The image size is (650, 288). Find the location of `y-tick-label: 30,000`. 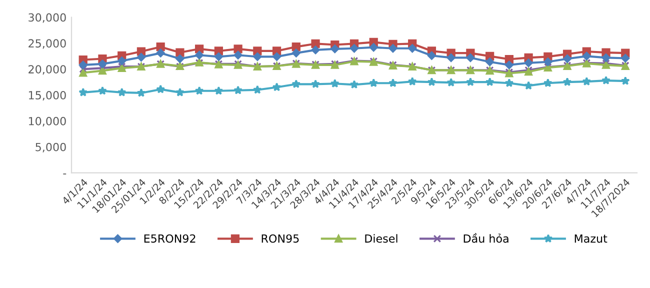

y-tick-label: 30,000 is located at coordinates (47, 18).